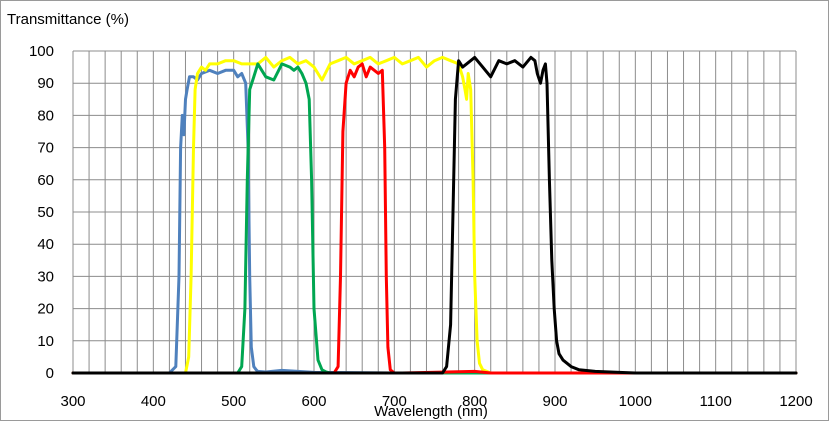 The height and width of the screenshot is (421, 829). Describe the element at coordinates (153, 401) in the screenshot. I see `x-tick-label: 400` at that location.